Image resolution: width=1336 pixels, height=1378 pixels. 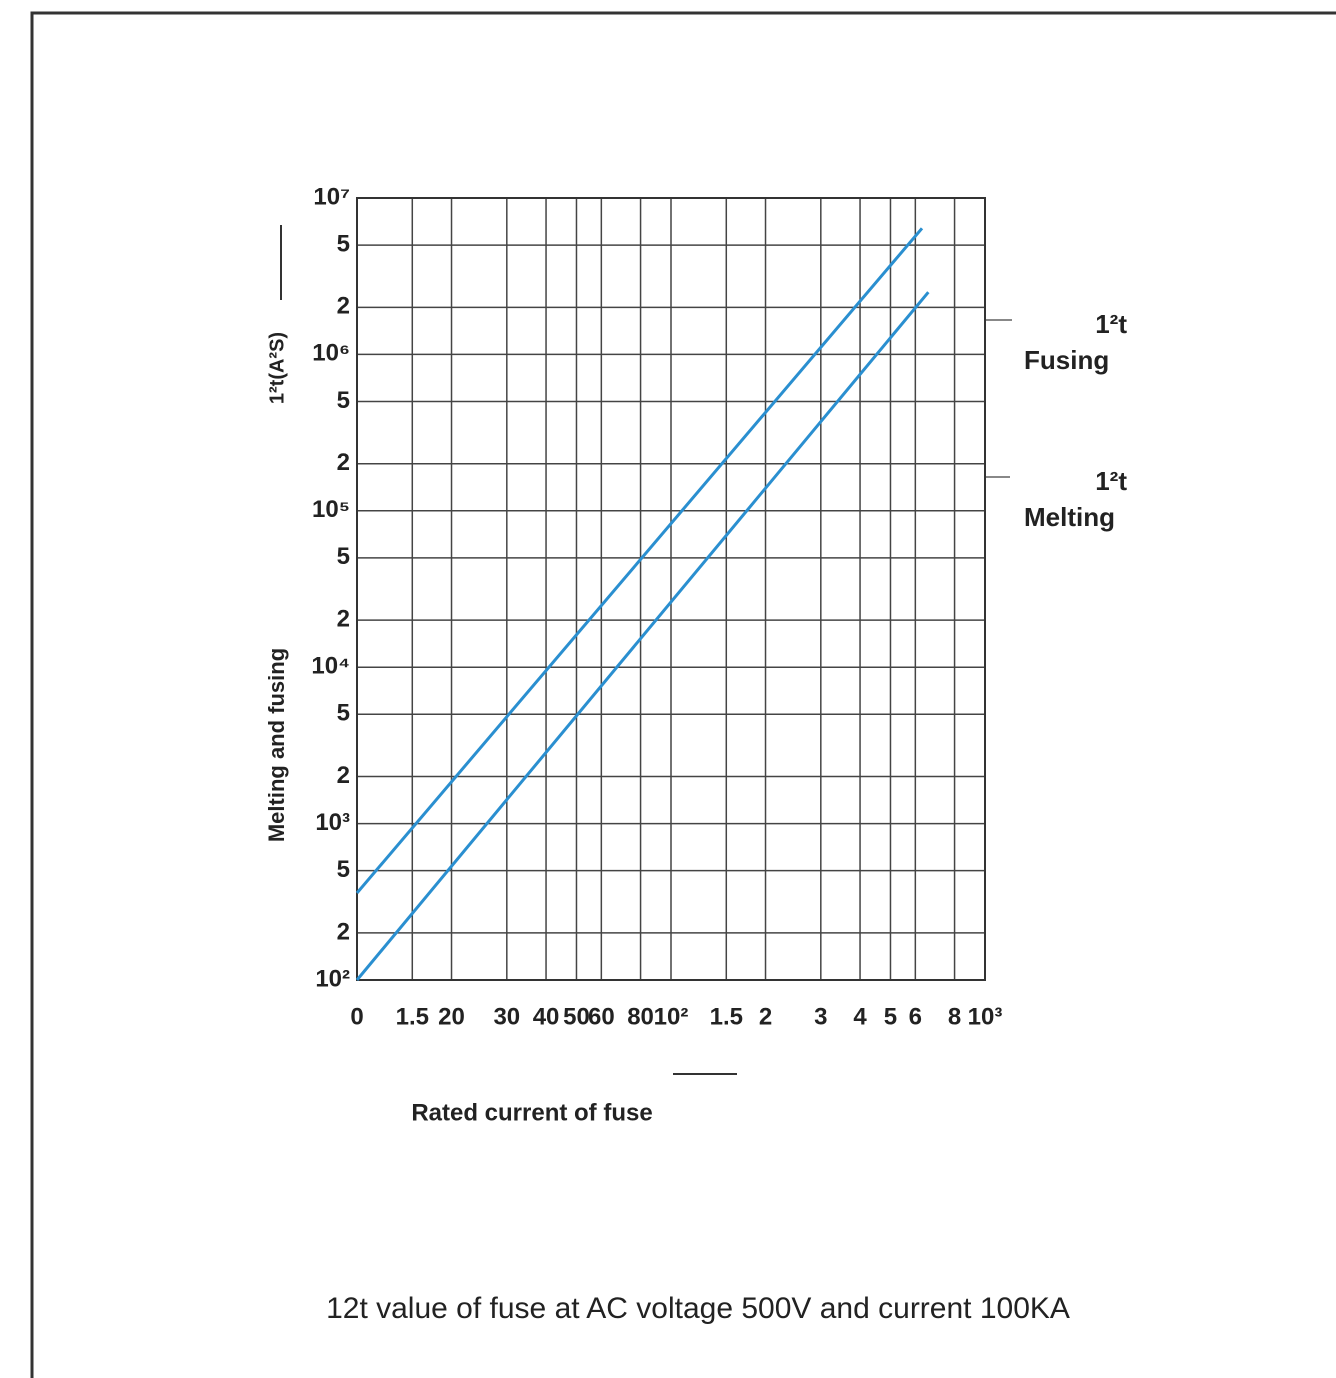 I want to click on y-tick-label: 10⁷, so click(x=331, y=196).